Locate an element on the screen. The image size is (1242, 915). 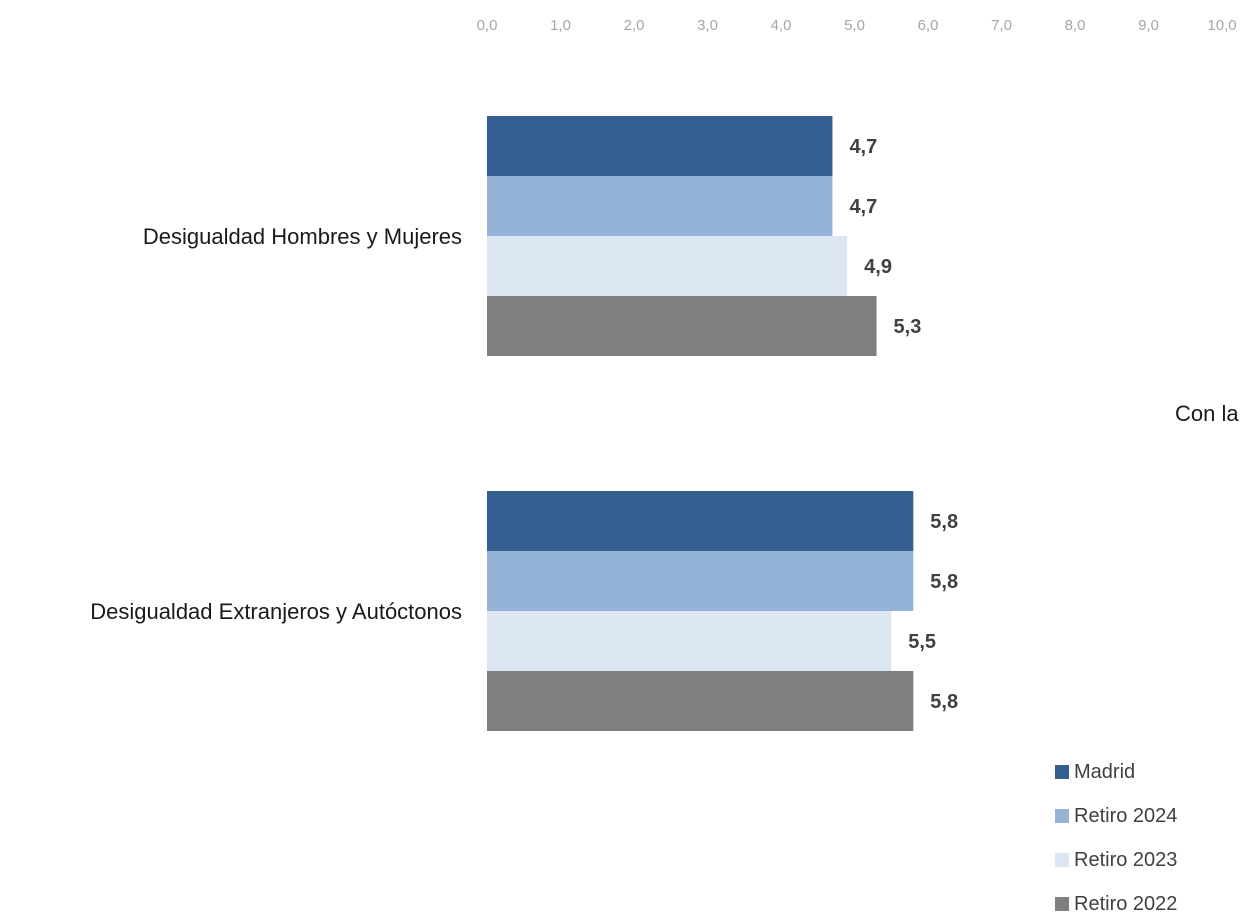
legend-label: Retiro 2023 is located at coordinates (1125, 860).